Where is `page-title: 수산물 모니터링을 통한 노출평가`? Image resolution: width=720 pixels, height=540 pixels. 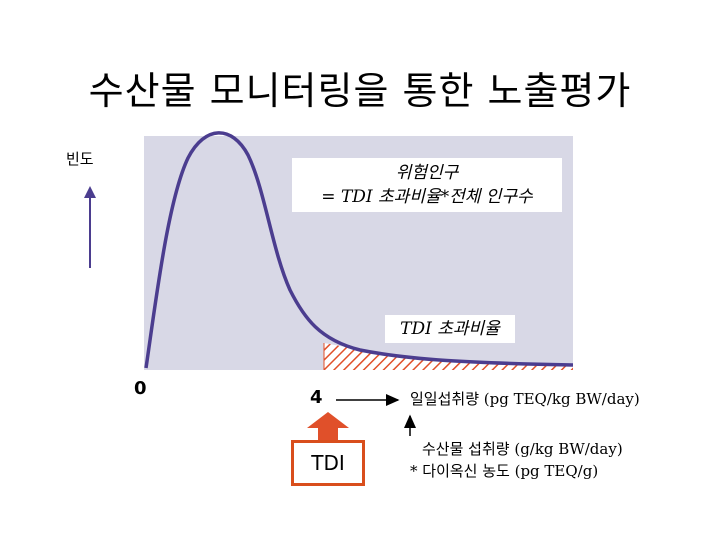 page-title: 수산물 모니터링을 통한 노출평가 is located at coordinates (360, 91).